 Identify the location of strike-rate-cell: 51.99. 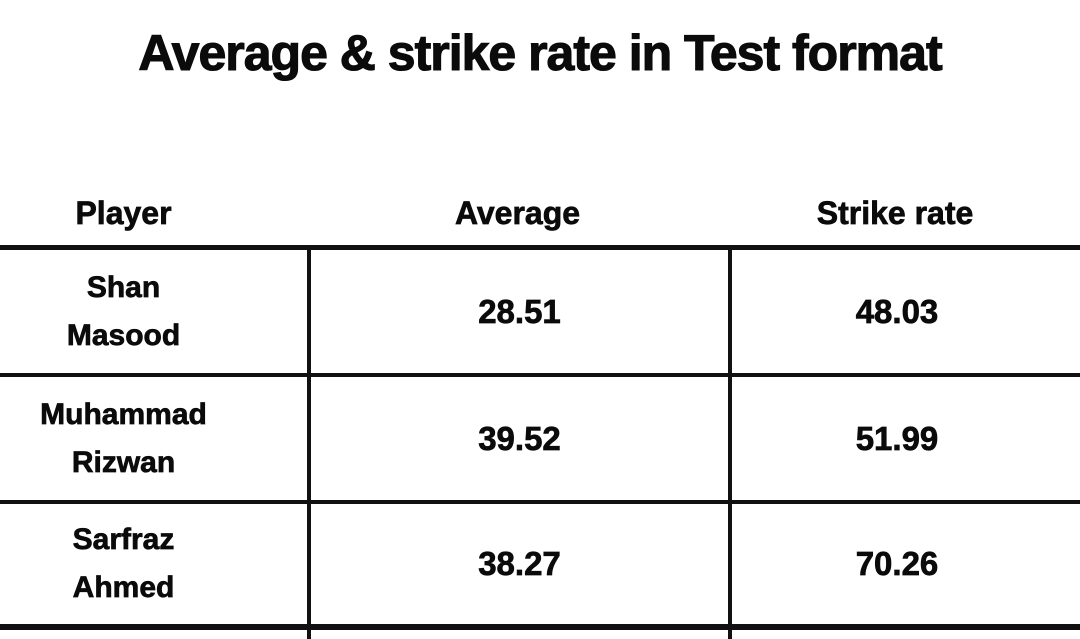
(904, 438).